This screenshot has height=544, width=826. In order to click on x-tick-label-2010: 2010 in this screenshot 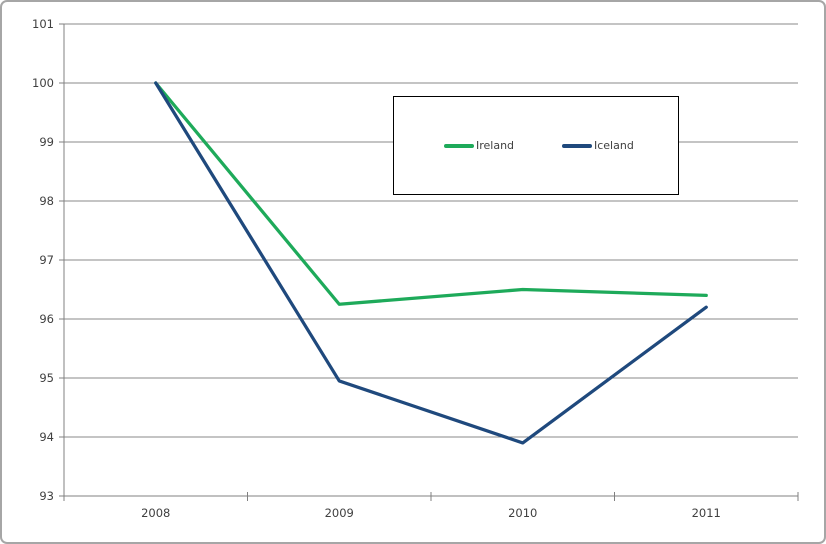, I will do `click(522, 513)`.